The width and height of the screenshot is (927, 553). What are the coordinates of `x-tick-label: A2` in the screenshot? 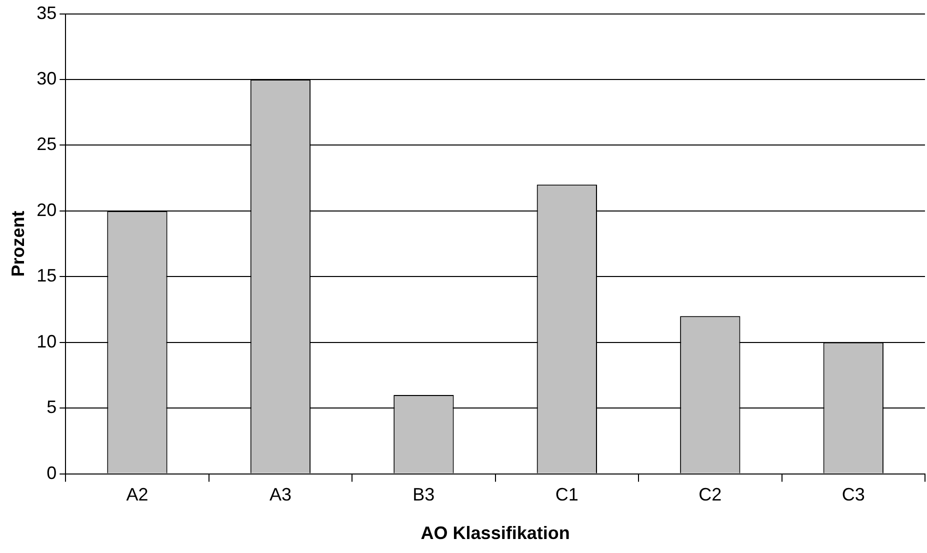 It's located at (137, 494).